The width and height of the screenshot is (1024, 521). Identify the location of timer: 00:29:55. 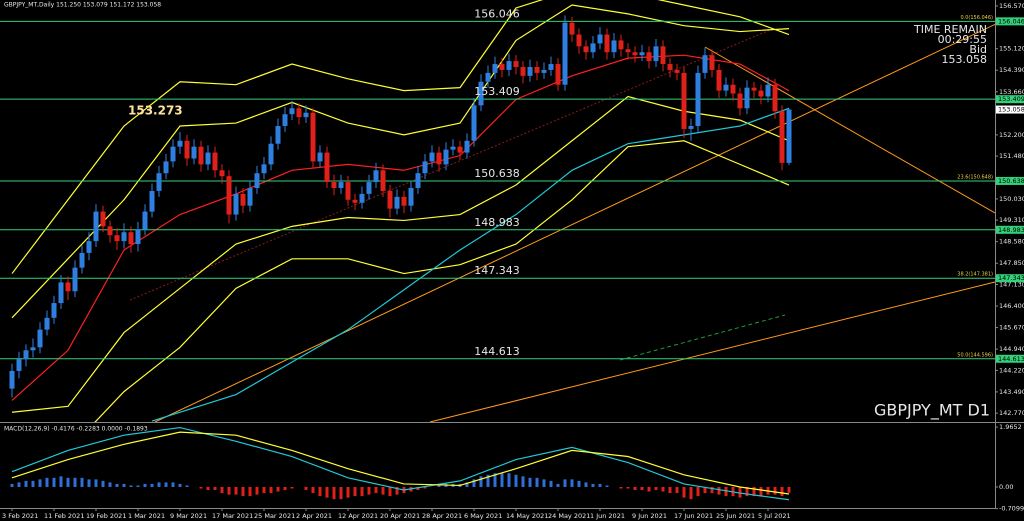
(962, 39).